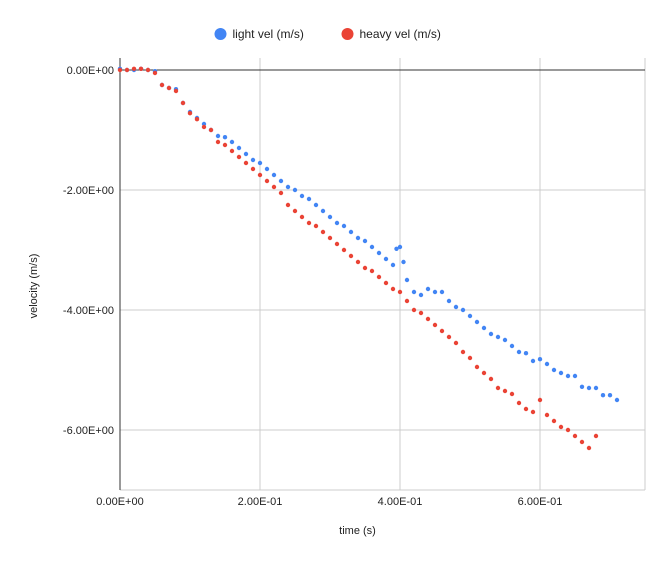  I want to click on legend-label: heavy vel (m/s), so click(400, 34).